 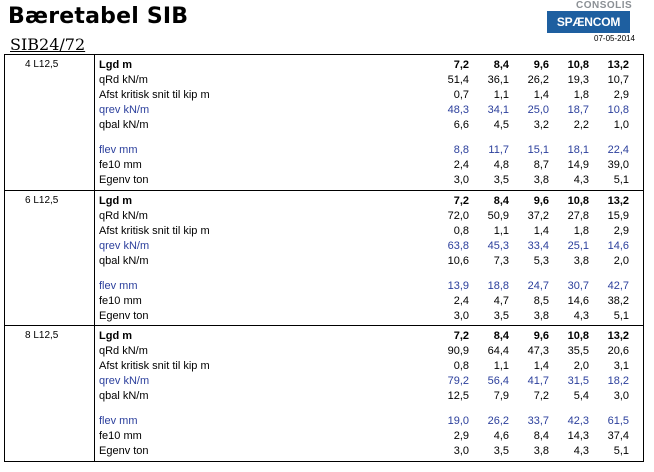 What do you see at coordinates (618, 80) in the screenshot?
I see `table-cell: 10,7` at bounding box center [618, 80].